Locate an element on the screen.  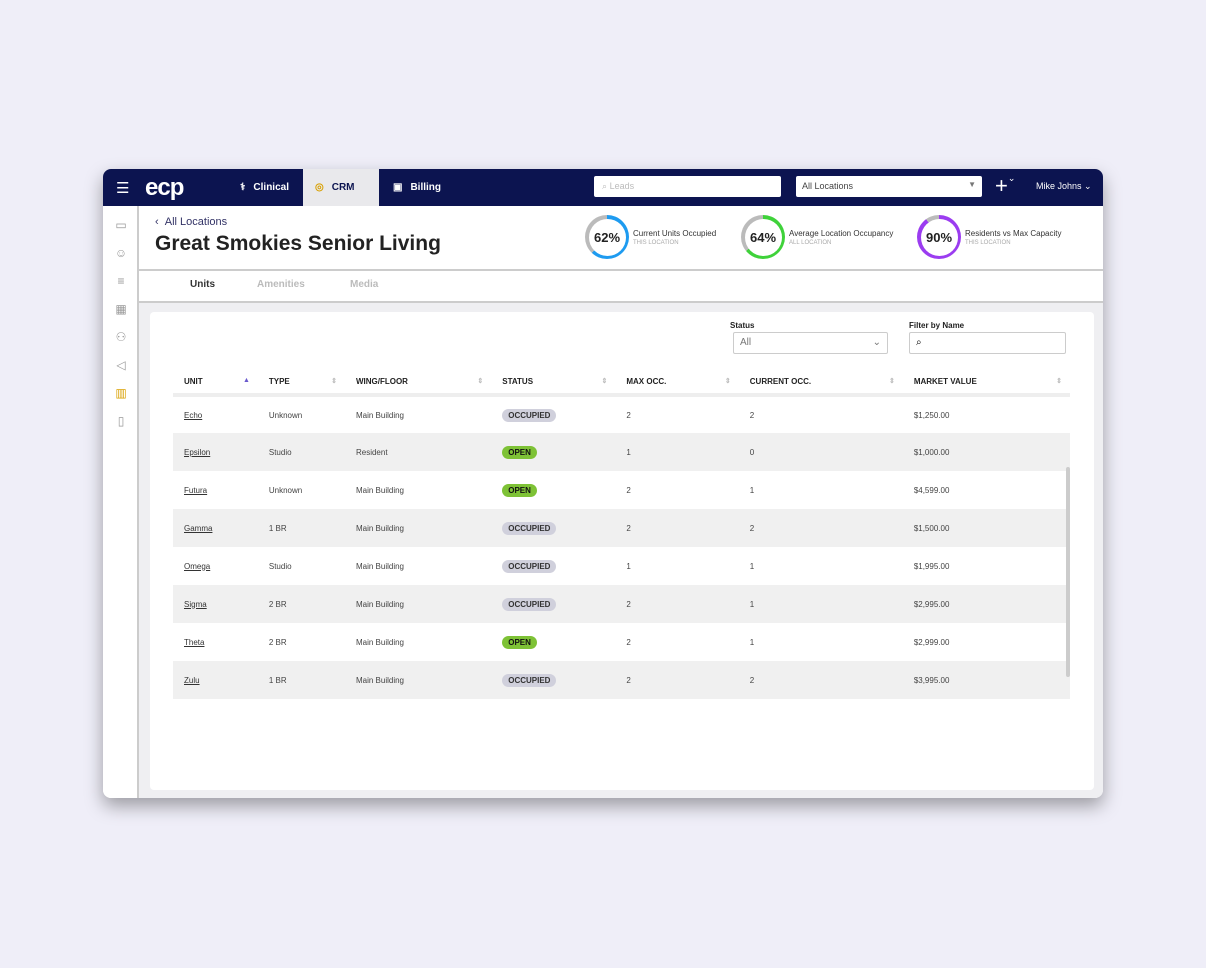
column-header: UNIT ▲ is located at coordinates (215, 383).